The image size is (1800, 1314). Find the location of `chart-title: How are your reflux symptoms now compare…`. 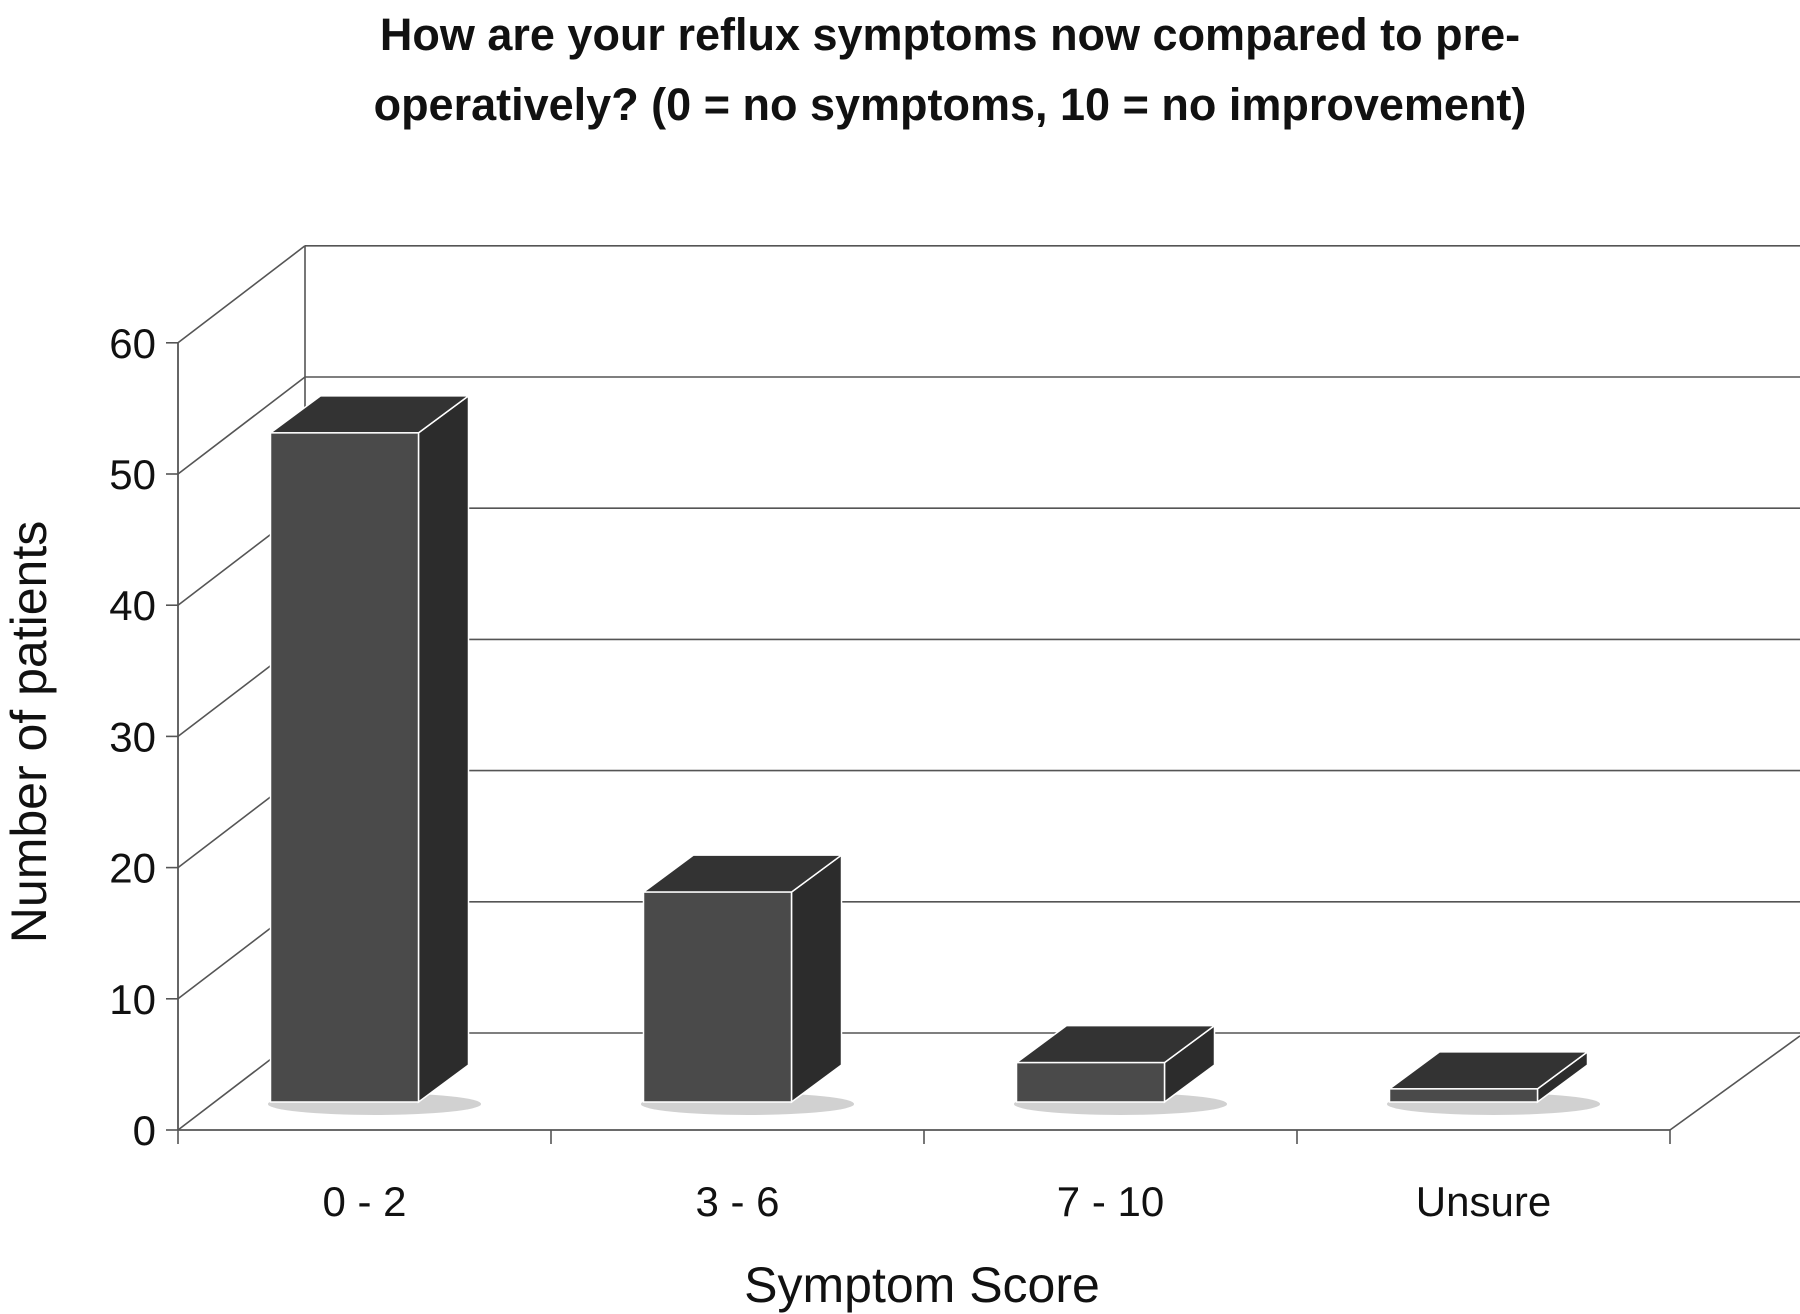

chart-title: How are your reflux symptoms now compare… is located at coordinates (950, 69).